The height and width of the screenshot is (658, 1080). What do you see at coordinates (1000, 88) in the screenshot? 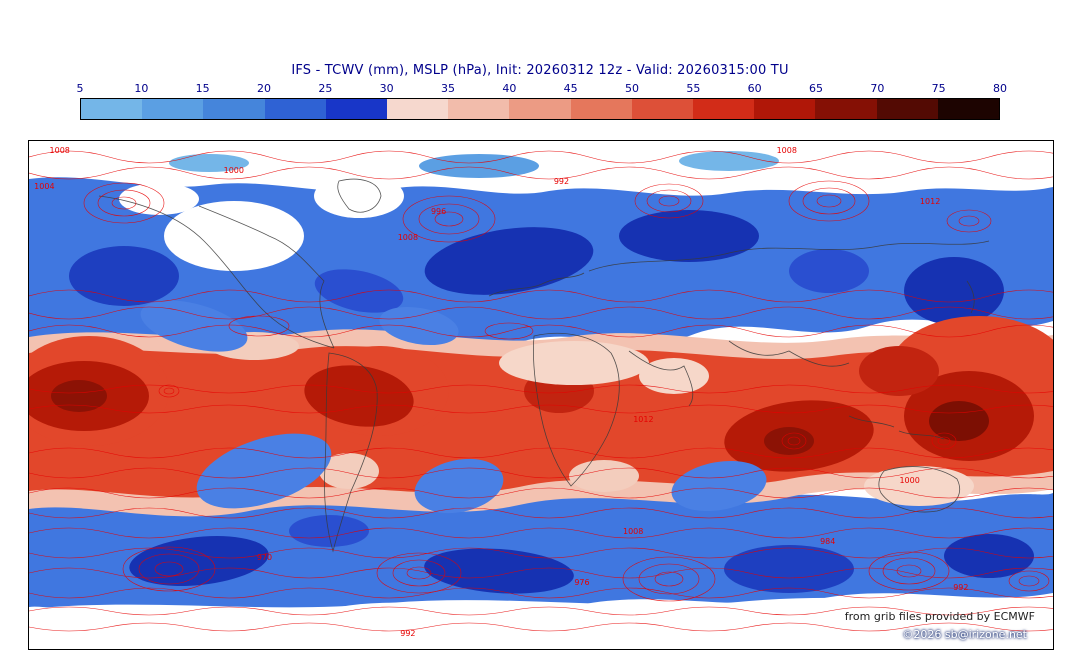
I see `colorbar-tick: 80` at bounding box center [1000, 88].